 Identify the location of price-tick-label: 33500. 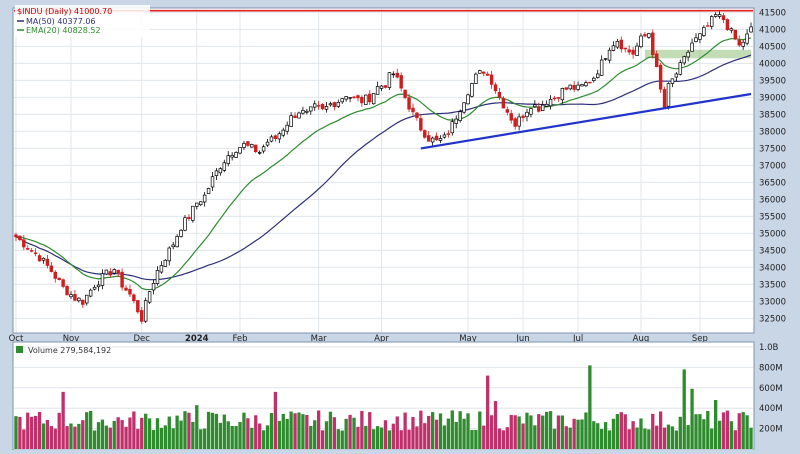
(772, 285).